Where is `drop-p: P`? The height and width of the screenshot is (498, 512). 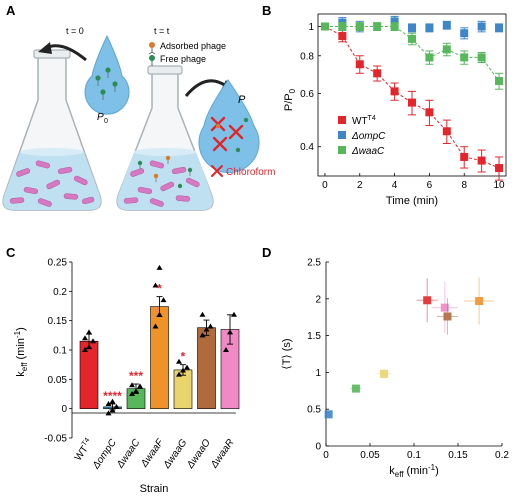 drop-p: P is located at coordinates (229, 126).